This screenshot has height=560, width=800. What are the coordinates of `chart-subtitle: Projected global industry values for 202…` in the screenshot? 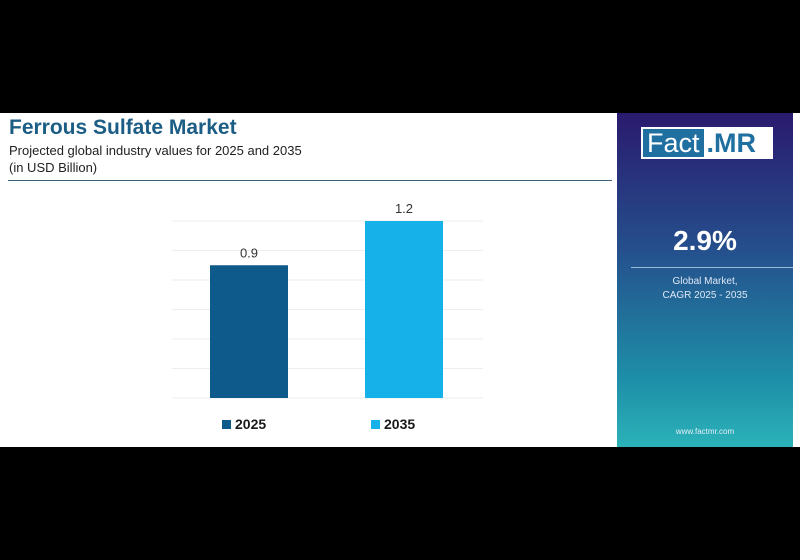 It's located at (155, 159).